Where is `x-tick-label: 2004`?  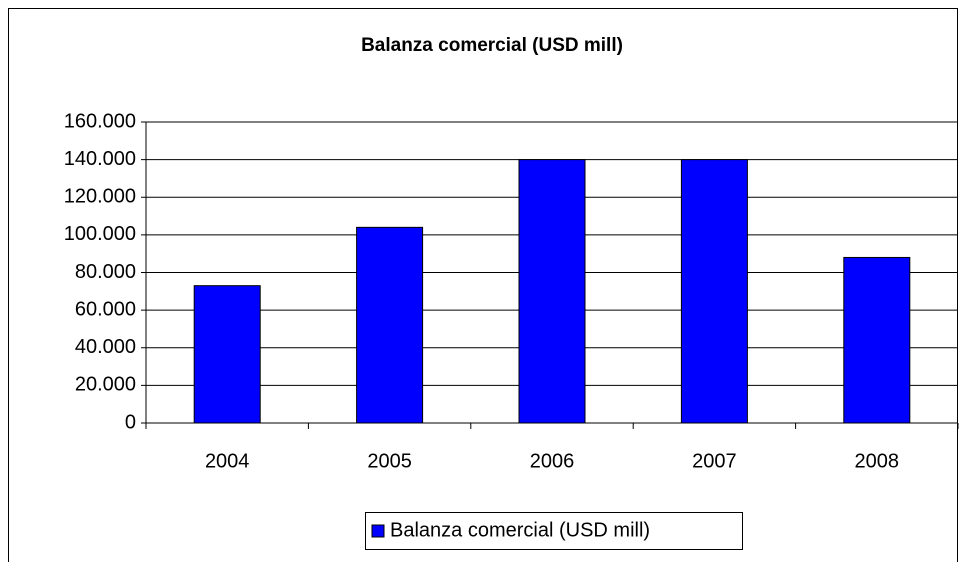
x-tick-label: 2004 is located at coordinates (227, 461).